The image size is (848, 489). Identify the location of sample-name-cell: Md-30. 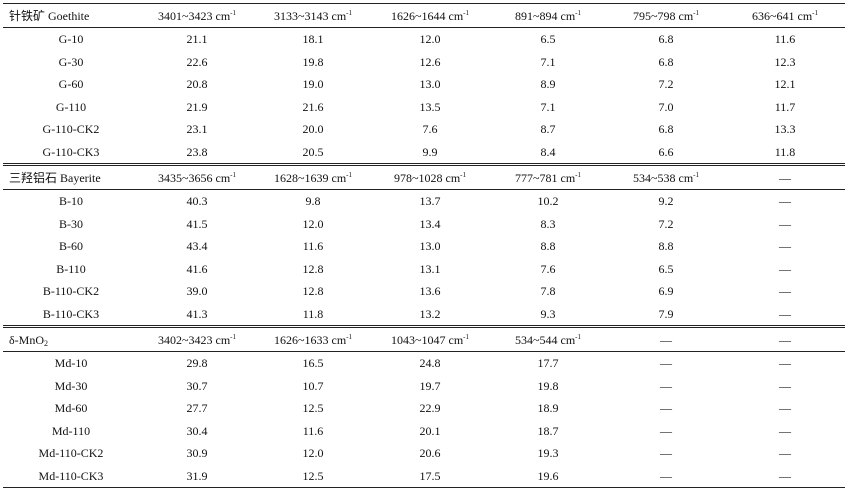
(71, 385).